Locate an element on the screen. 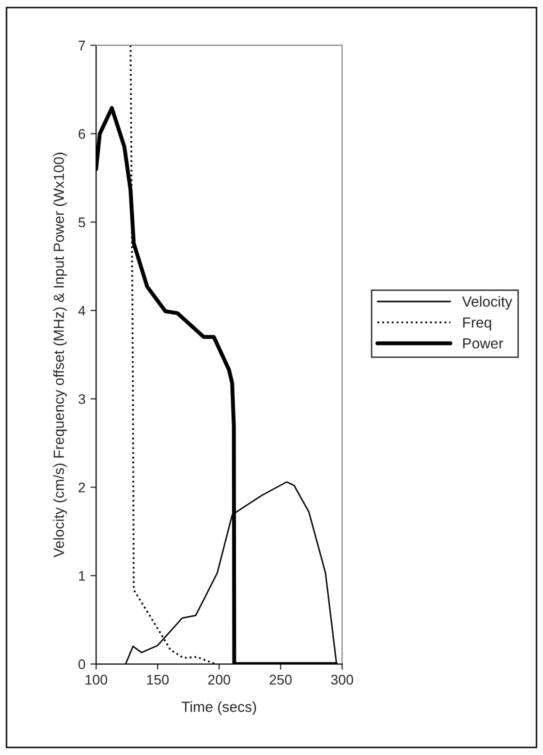  y-tick-label: 2 is located at coordinates (81, 487).